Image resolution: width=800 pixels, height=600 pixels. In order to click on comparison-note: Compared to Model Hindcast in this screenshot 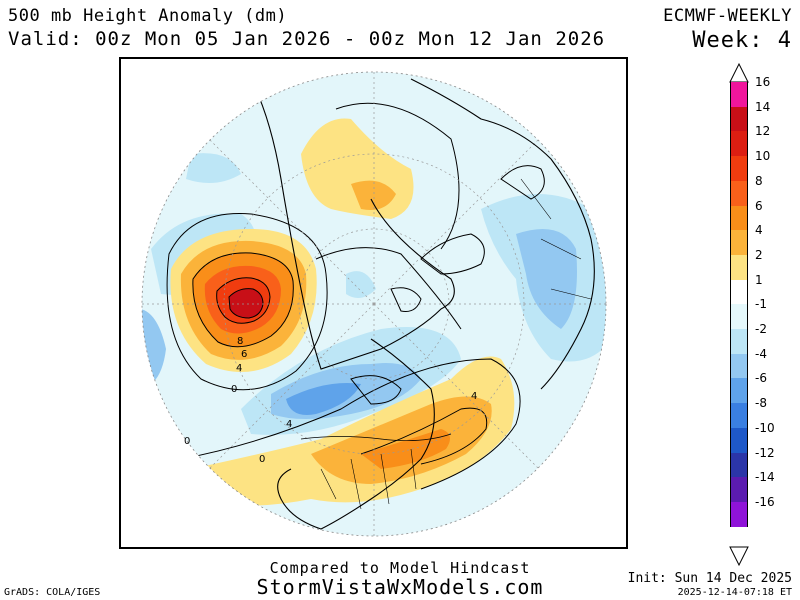, I will do `click(400, 568)`.